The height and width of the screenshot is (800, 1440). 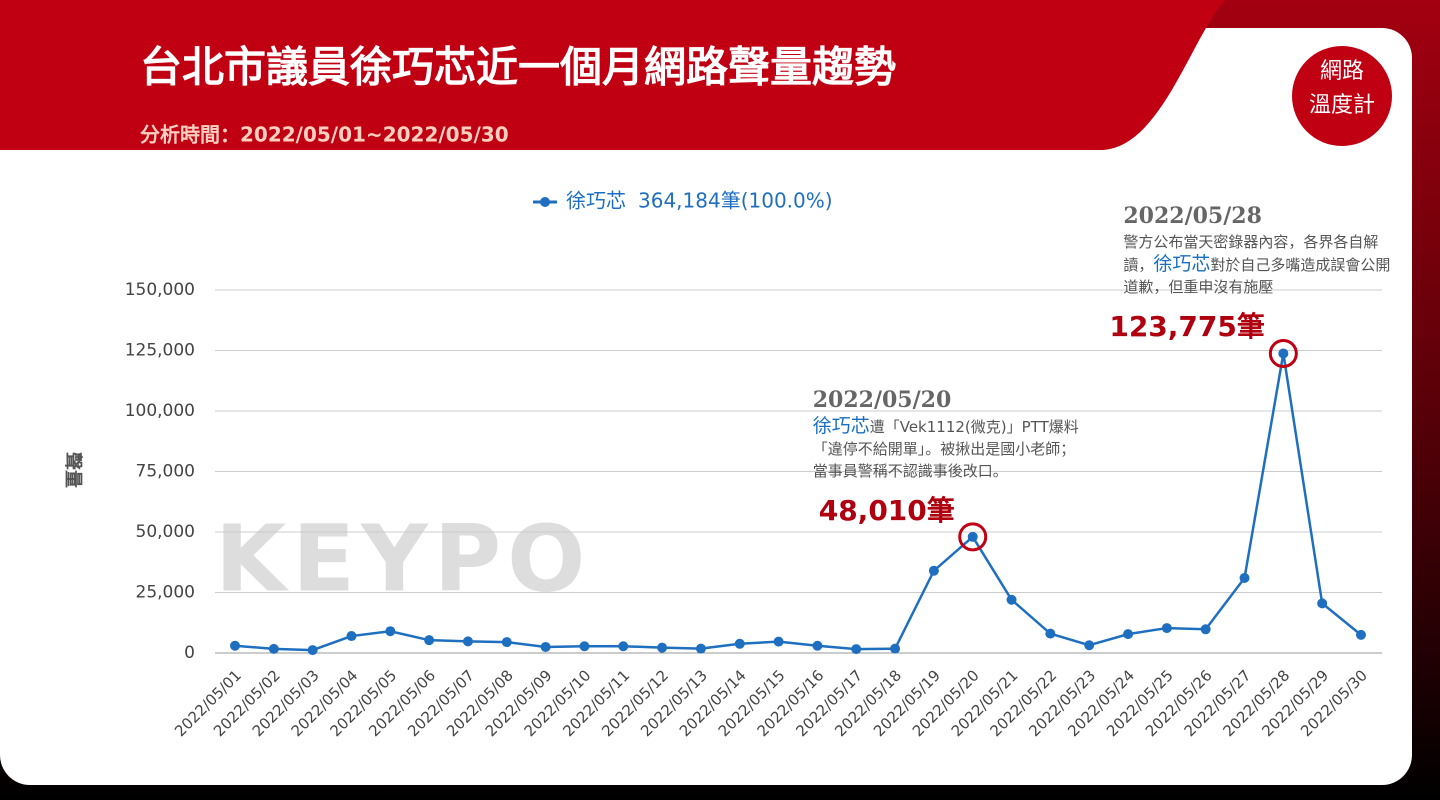 What do you see at coordinates (403, 558) in the screenshot?
I see `watermark: KEYPO` at bounding box center [403, 558].